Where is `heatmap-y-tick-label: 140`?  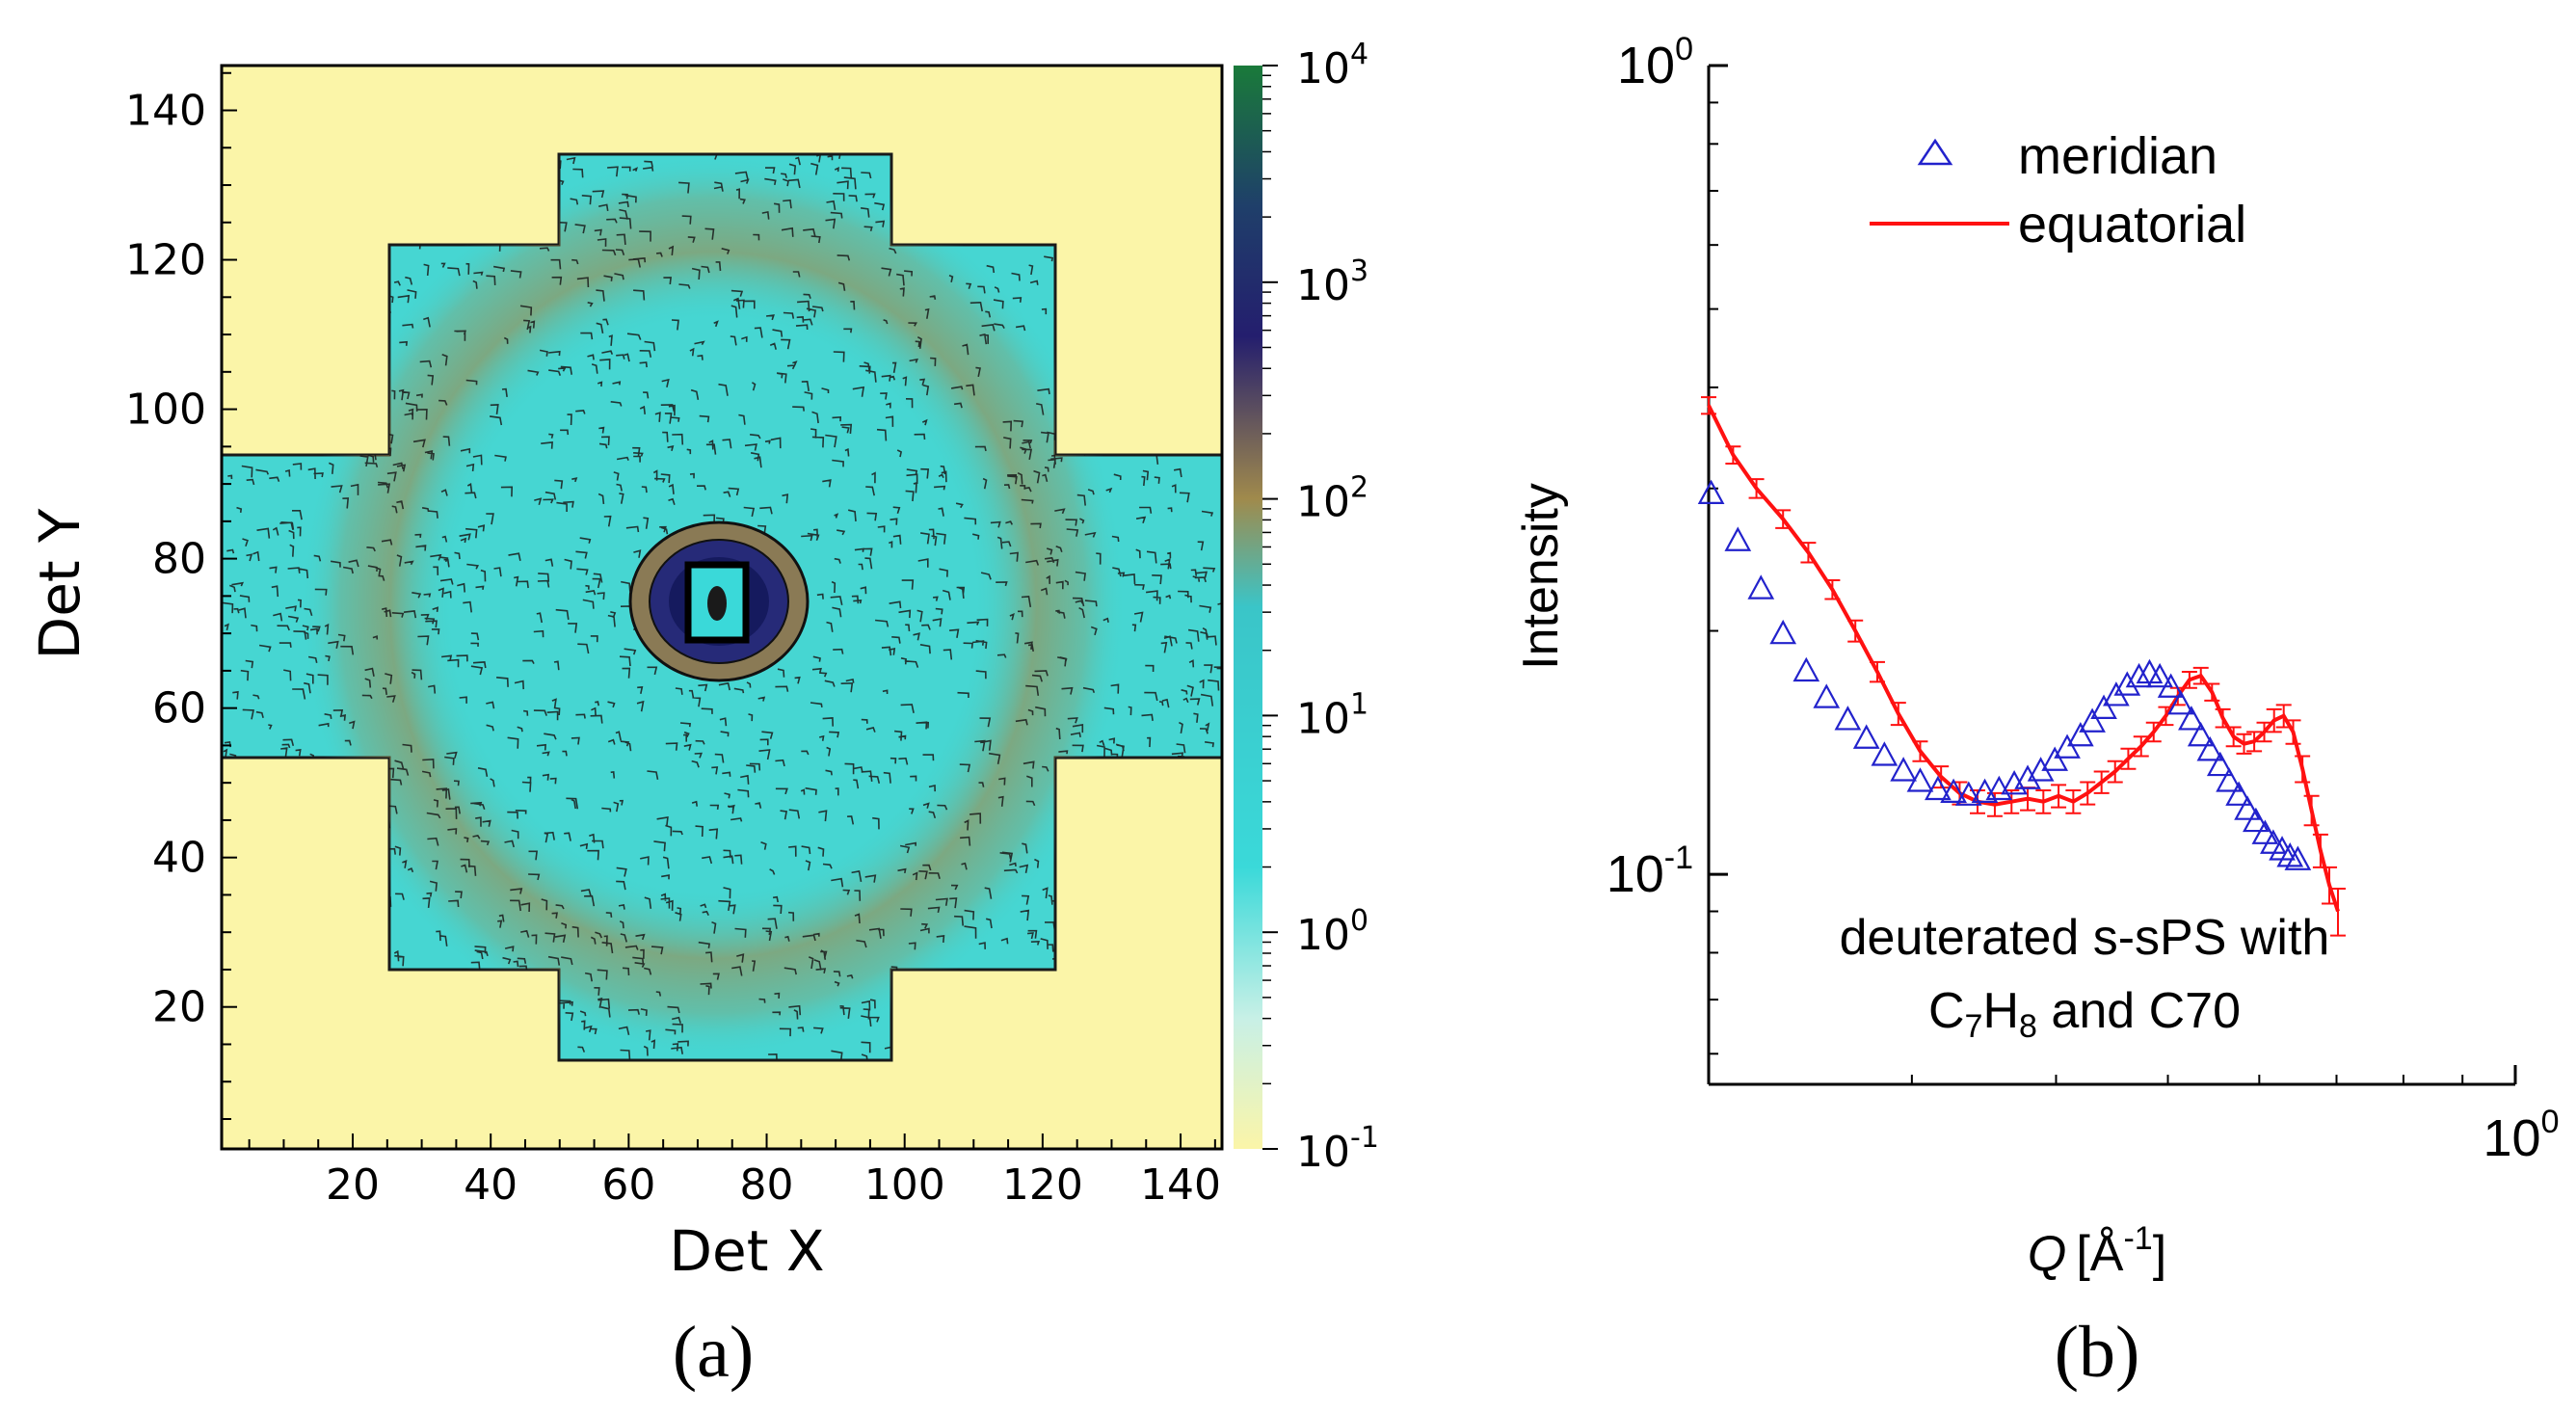
heatmap-y-tick-label: 140 is located at coordinates (165, 111).